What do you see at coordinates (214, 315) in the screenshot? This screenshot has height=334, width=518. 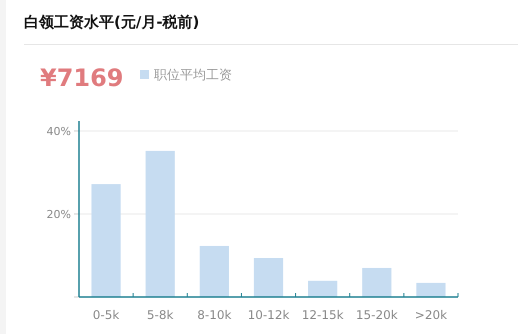 I see `x-tick-label: 8-10k` at bounding box center [214, 315].